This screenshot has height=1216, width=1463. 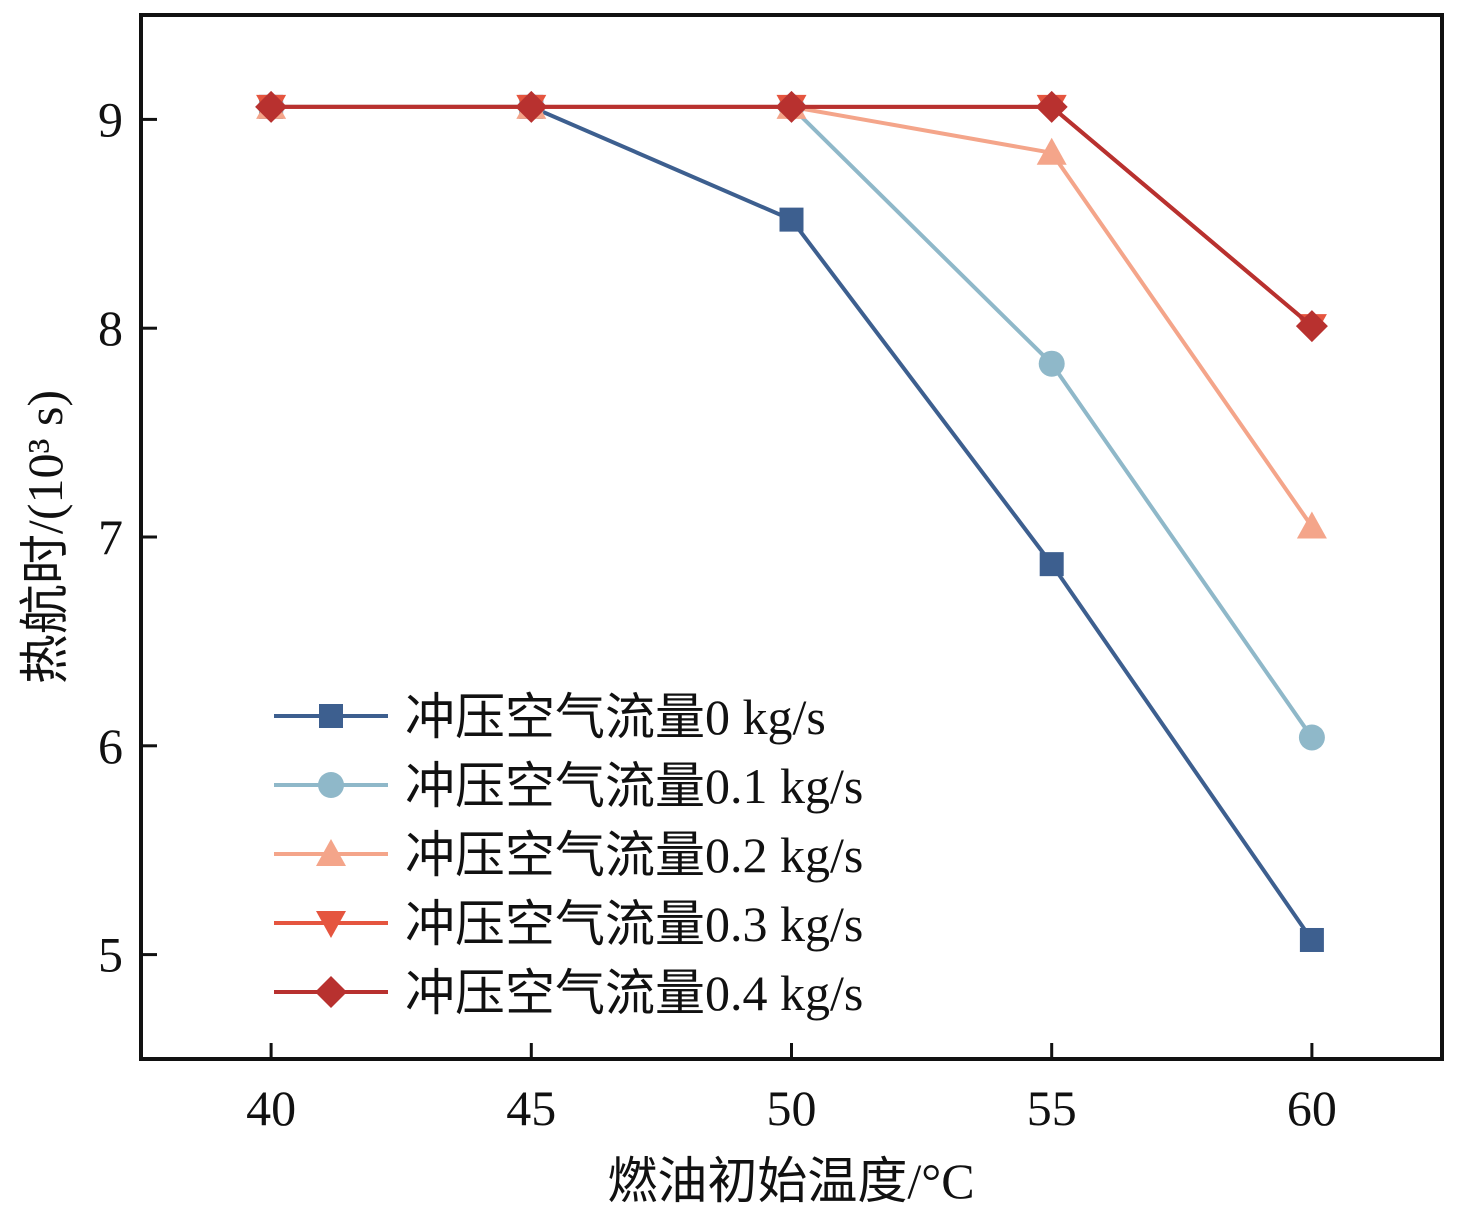 I want to click on x-tick-label: 50, so click(x=792, y=1108).